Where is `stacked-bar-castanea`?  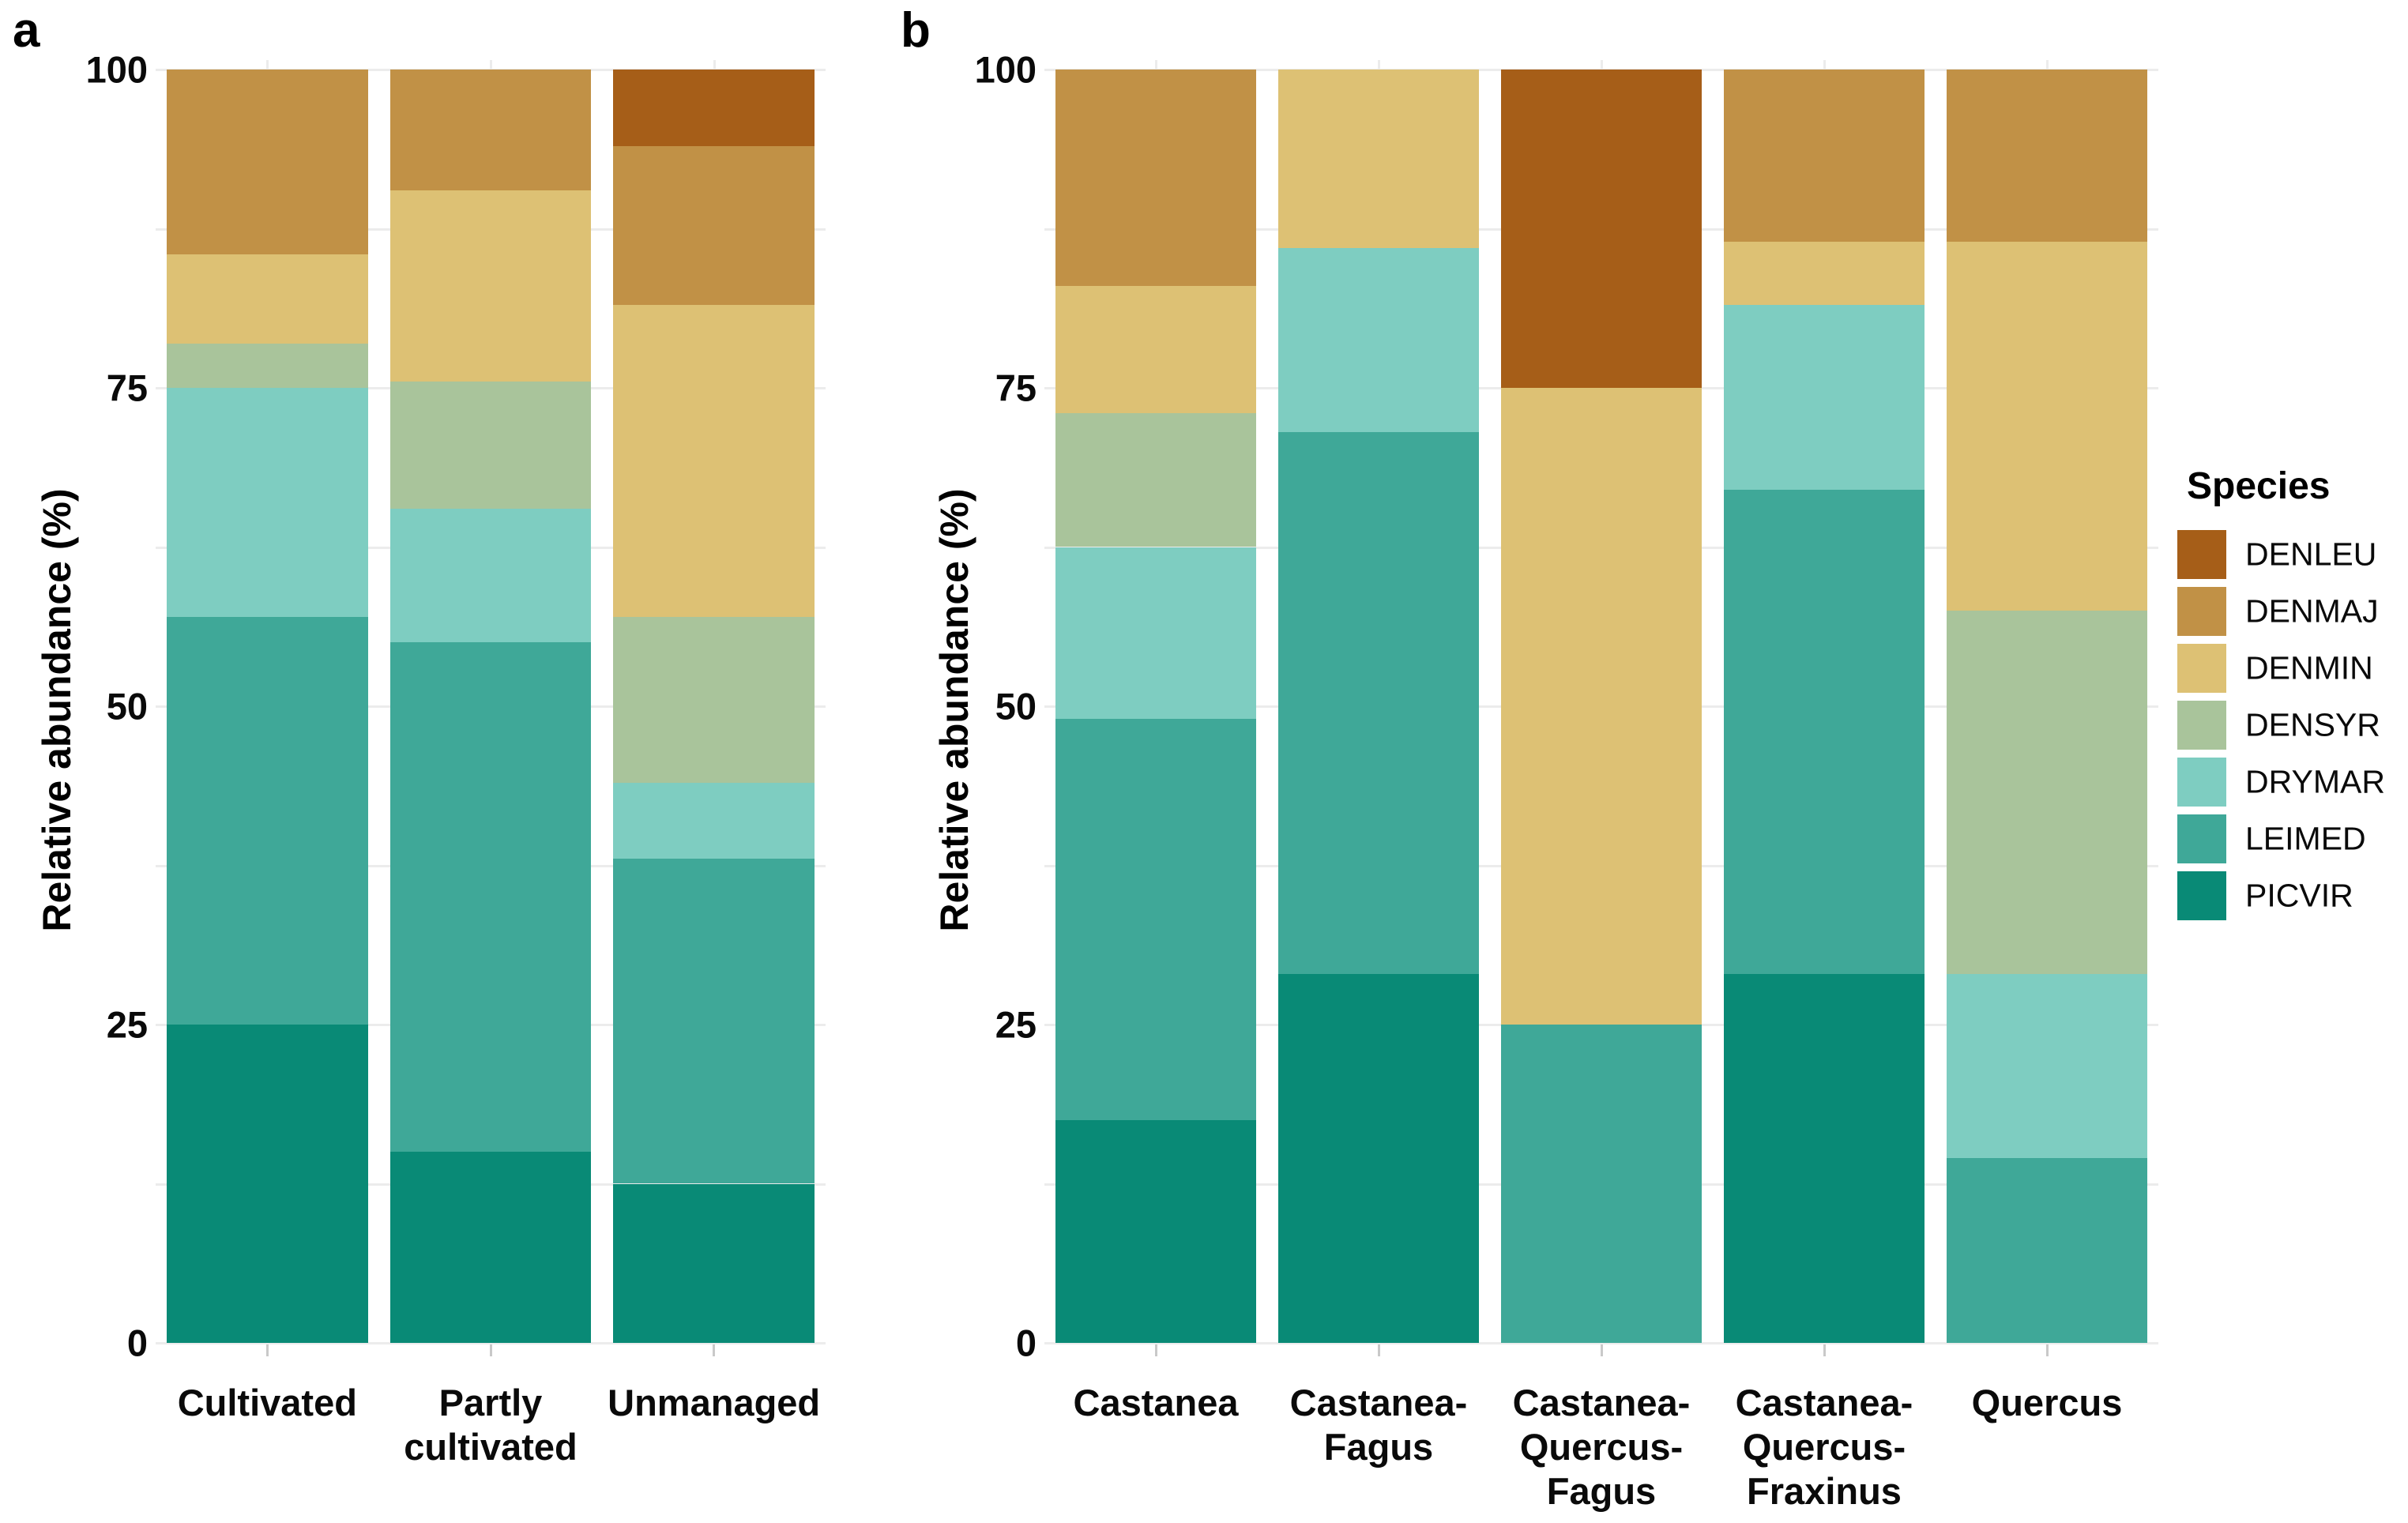 stacked-bar-castanea is located at coordinates (1155, 701).